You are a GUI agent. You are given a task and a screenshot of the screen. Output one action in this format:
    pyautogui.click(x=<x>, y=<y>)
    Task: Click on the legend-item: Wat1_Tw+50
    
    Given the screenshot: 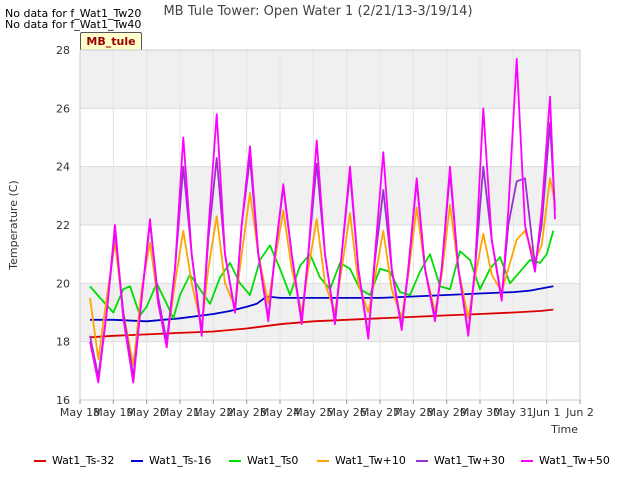 What is the action you would take?
    pyautogui.click(x=565, y=460)
    